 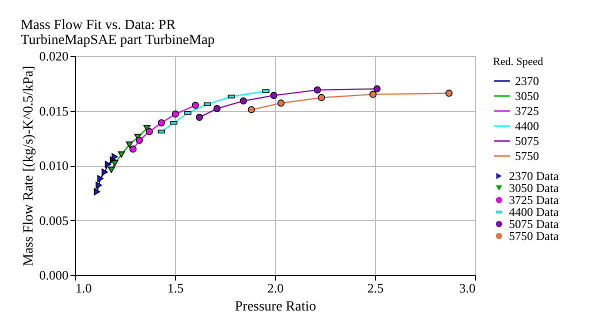 What do you see at coordinates (28, 166) in the screenshot?
I see `y-axis-title: Mass Flow Rate [(kg/s)-K^0.5/kPa]` at bounding box center [28, 166].